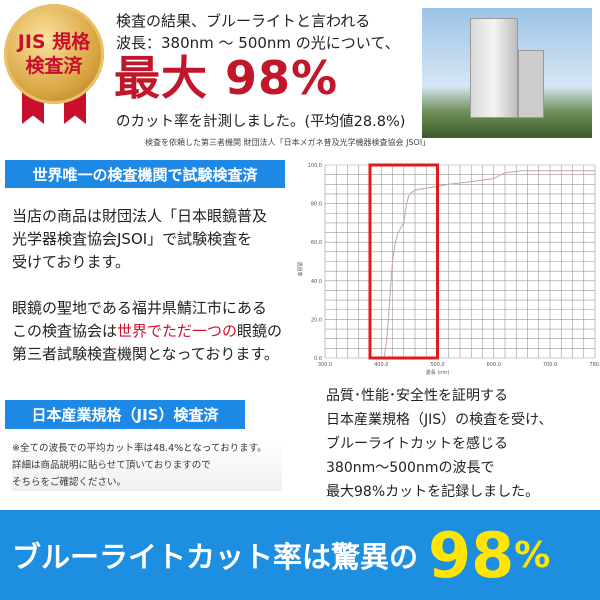  Describe the element at coordinates (494, 68) in the screenshot. I see `building` at that location.